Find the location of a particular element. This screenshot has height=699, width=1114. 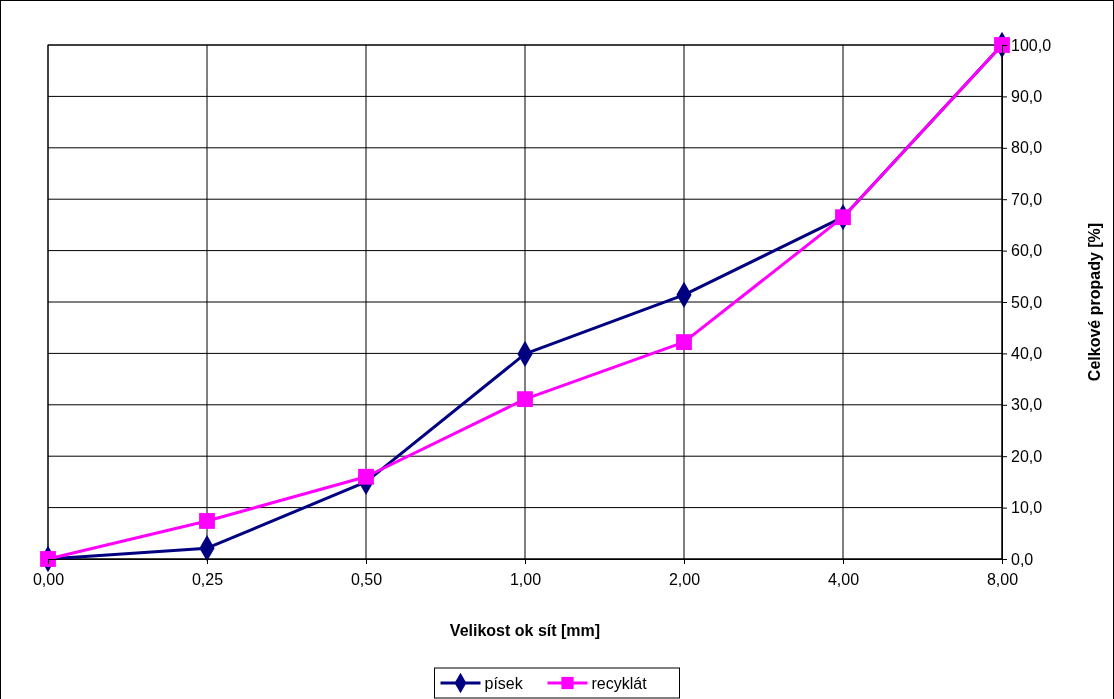

y-tick-label: 90,0 is located at coordinates (1027, 97).